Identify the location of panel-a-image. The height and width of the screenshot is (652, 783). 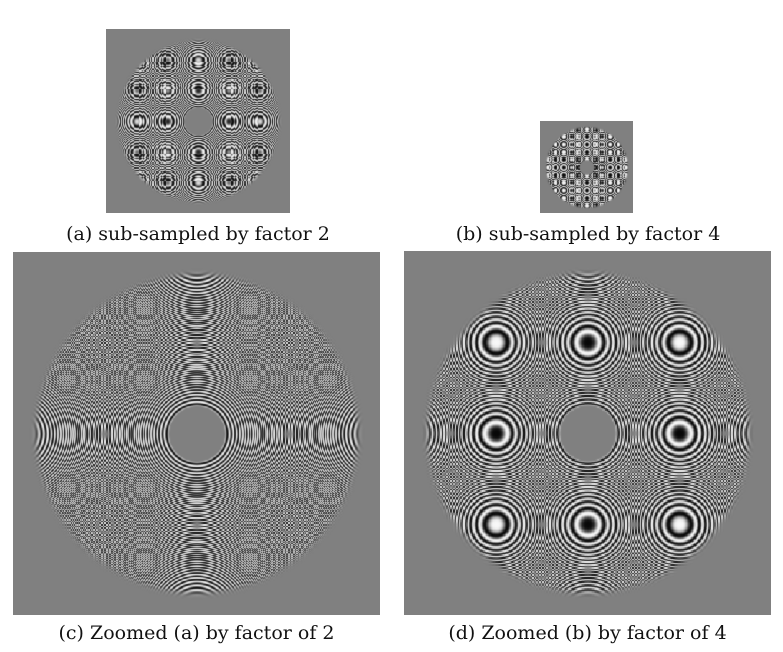
(198, 121).